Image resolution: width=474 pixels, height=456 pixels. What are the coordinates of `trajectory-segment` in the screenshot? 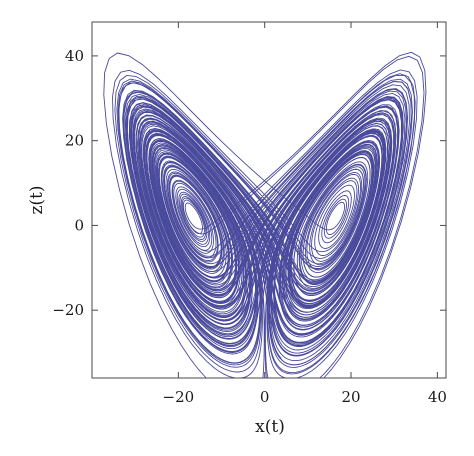 It's located at (277, 350).